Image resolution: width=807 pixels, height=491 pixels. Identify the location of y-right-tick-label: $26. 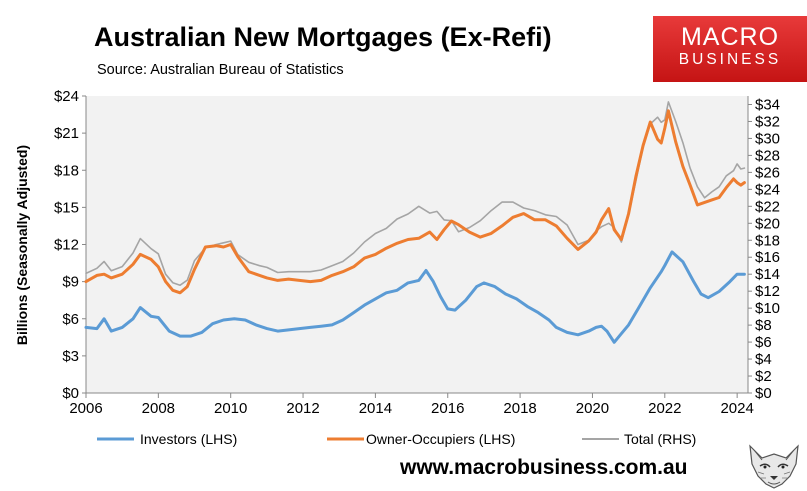
(767, 172).